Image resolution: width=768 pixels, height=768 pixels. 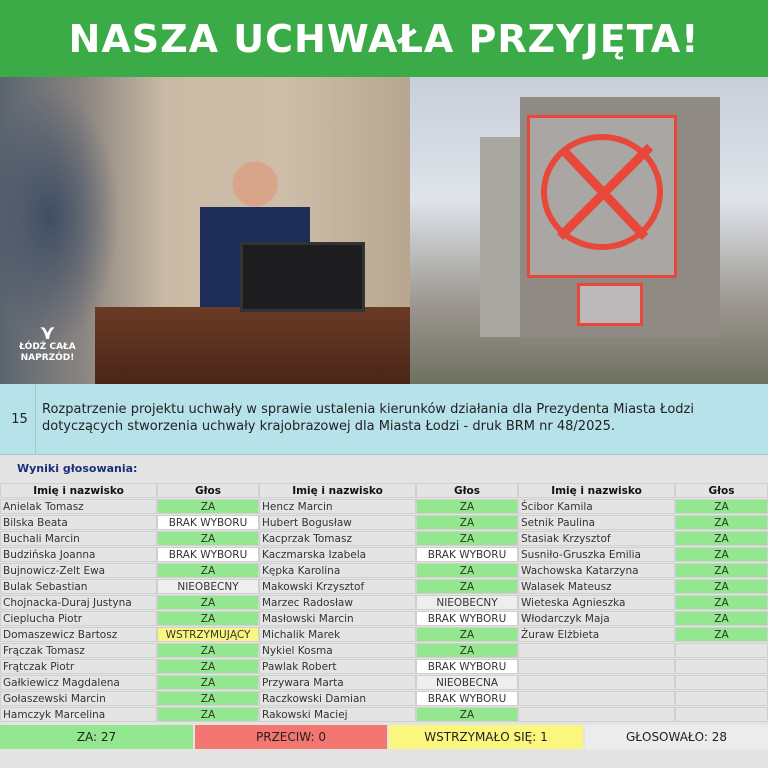 What do you see at coordinates (596, 506) in the screenshot?
I see `member-name: Ścibor Kamila` at bounding box center [596, 506].